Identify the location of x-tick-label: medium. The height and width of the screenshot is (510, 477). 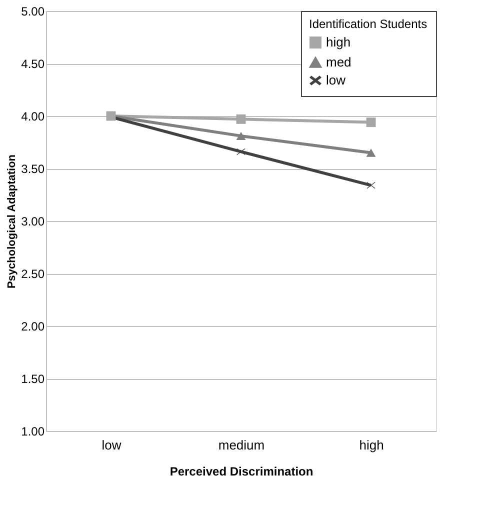
(241, 445).